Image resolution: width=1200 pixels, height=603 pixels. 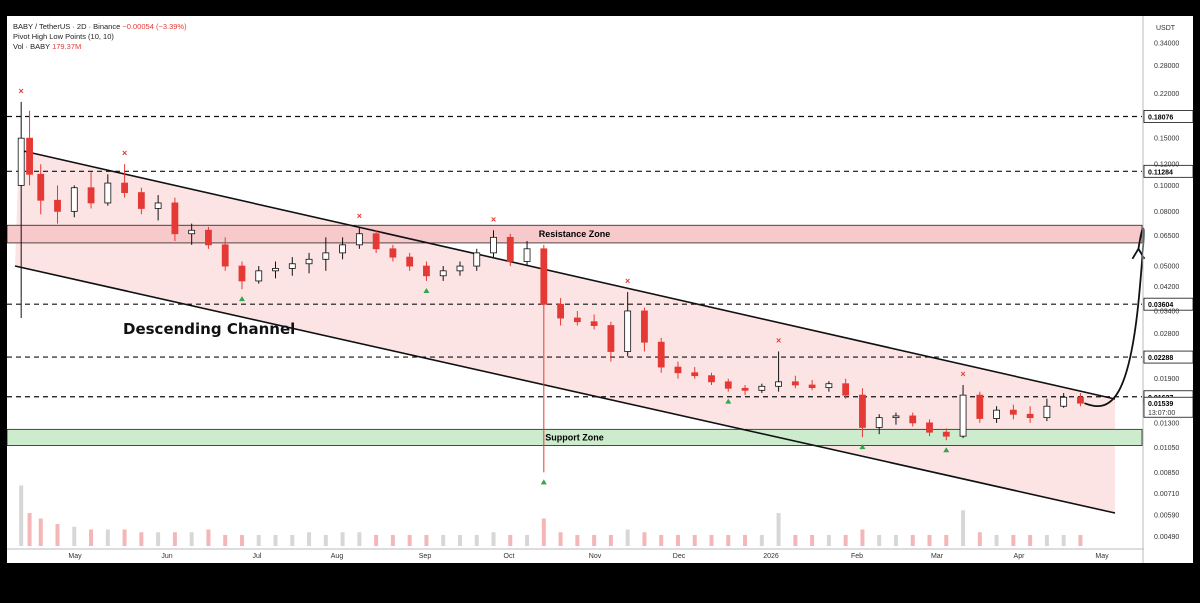 I want to click on y-tick-label: 0.00490, so click(x=1166, y=537).